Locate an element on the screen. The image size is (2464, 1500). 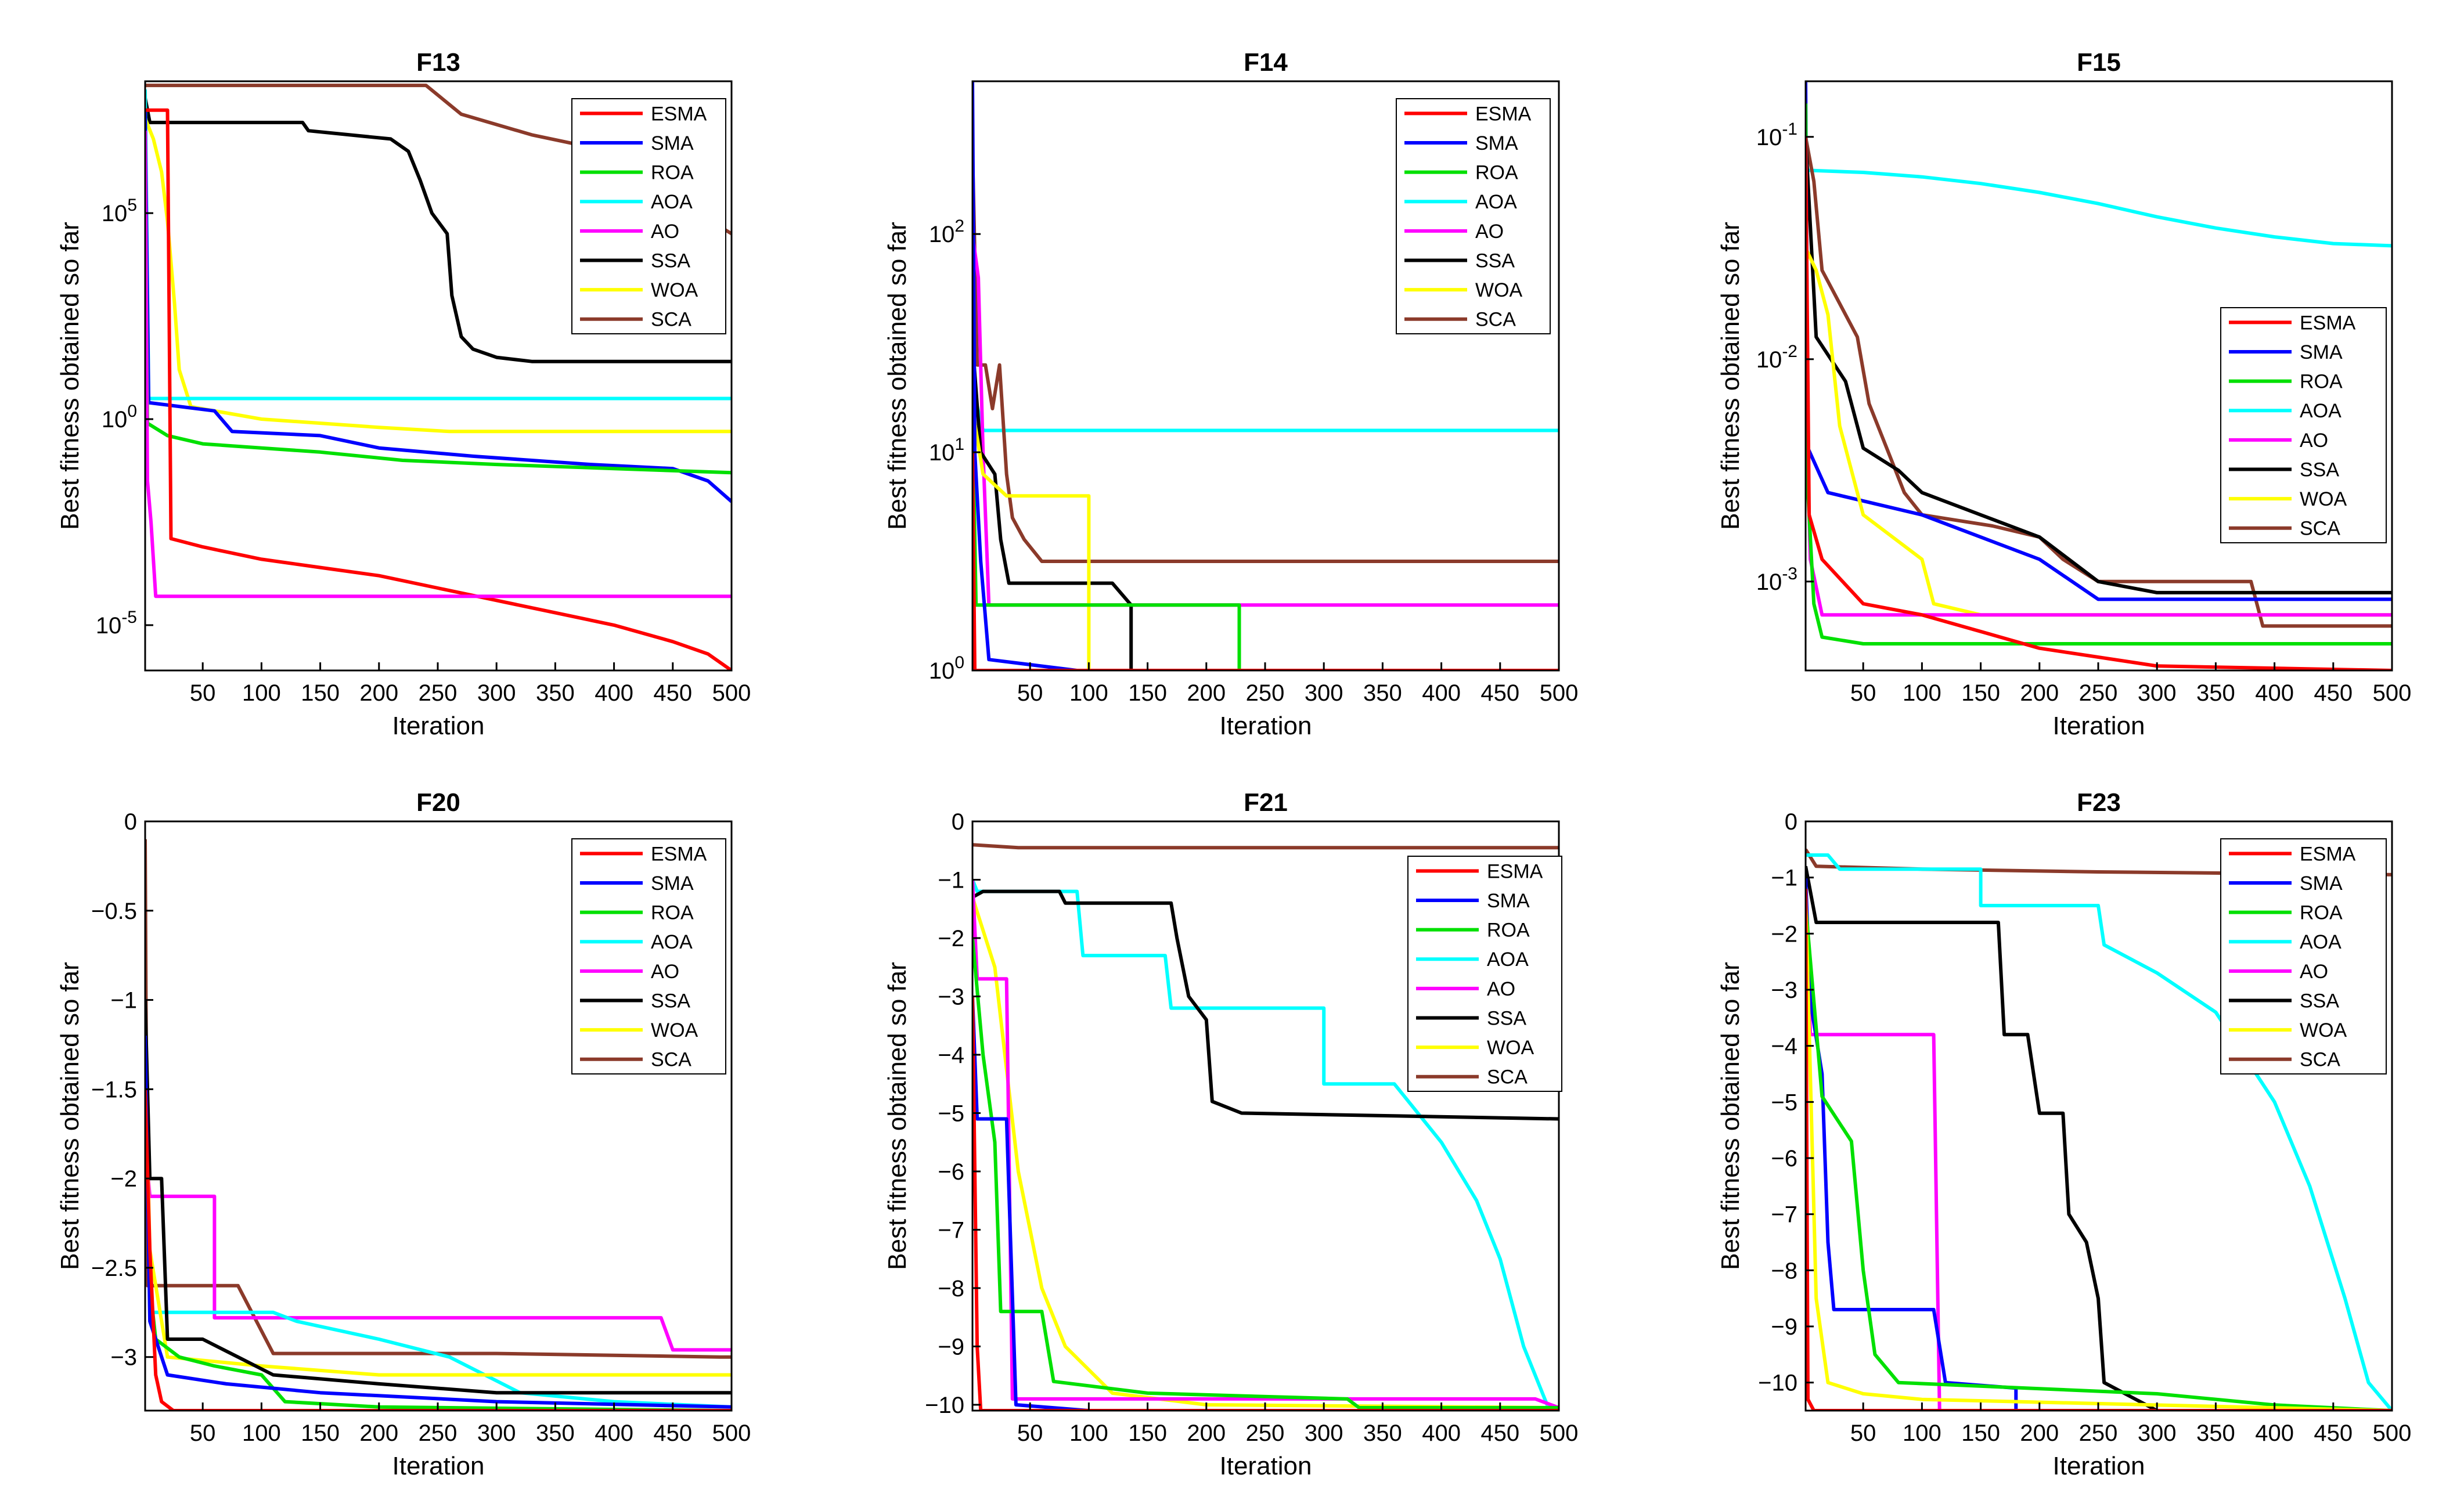
y-tick-label: 0 is located at coordinates (1791, 822).